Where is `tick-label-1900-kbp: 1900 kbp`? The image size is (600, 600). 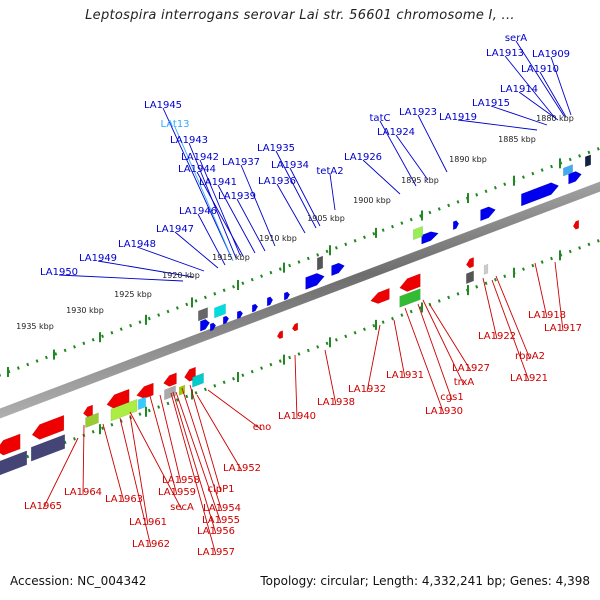
tick-label-1900-kbp: 1900 kbp is located at coordinates (372, 200).